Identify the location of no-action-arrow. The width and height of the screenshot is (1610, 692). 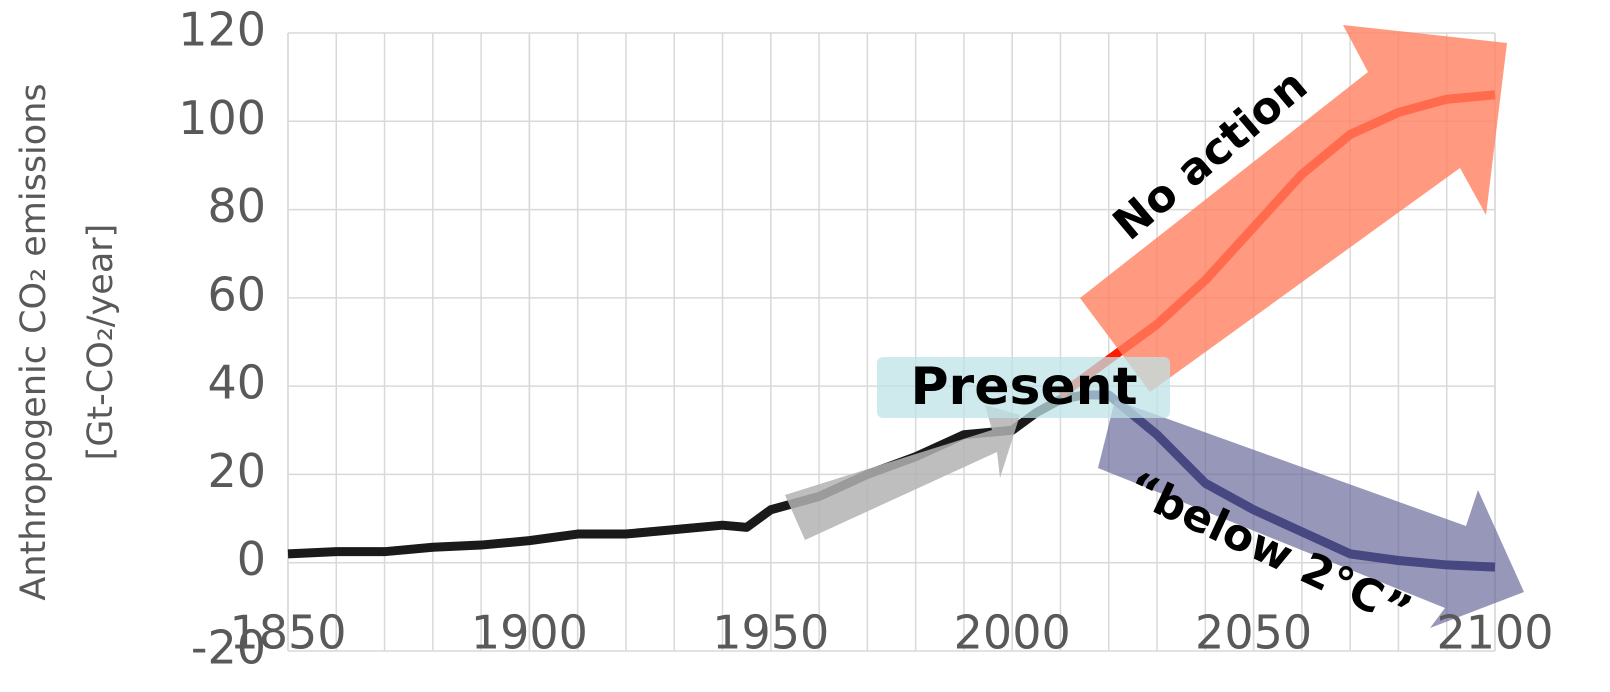
(1293, 208).